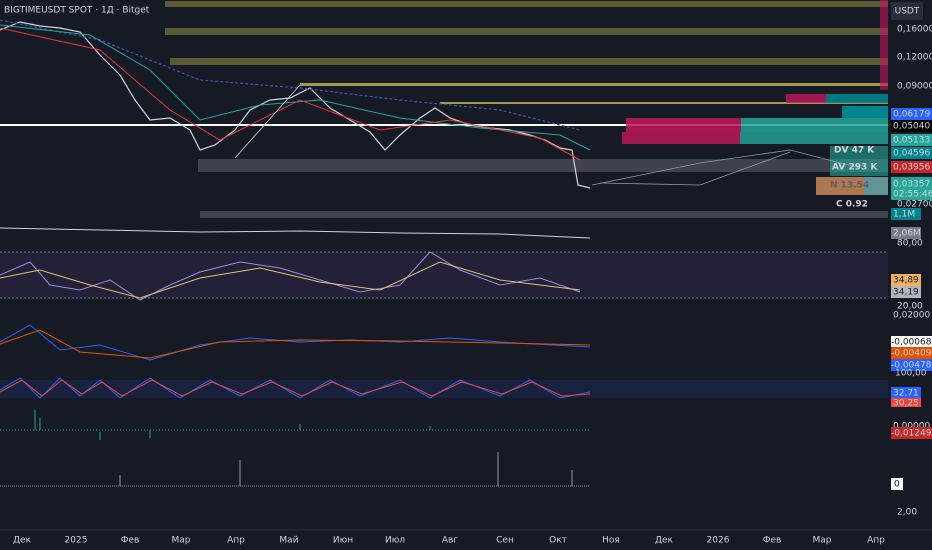 The width and height of the screenshot is (932, 550). I want to click on axis-label: 0,03956, so click(911, 168).